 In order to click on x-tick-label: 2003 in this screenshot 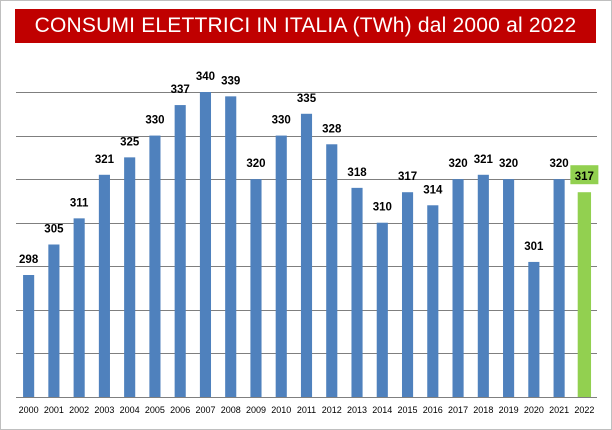, I will do `click(104, 410)`.